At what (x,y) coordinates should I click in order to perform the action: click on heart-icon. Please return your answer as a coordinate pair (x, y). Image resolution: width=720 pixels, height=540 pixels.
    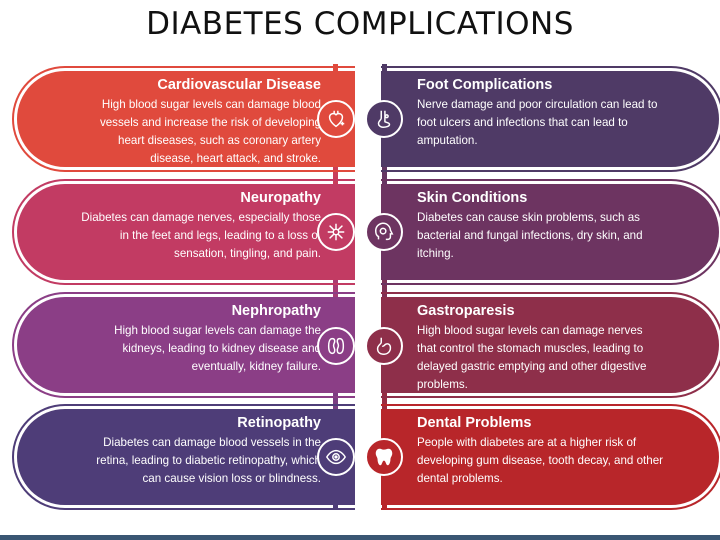
    Looking at the image, I should click on (336, 119).